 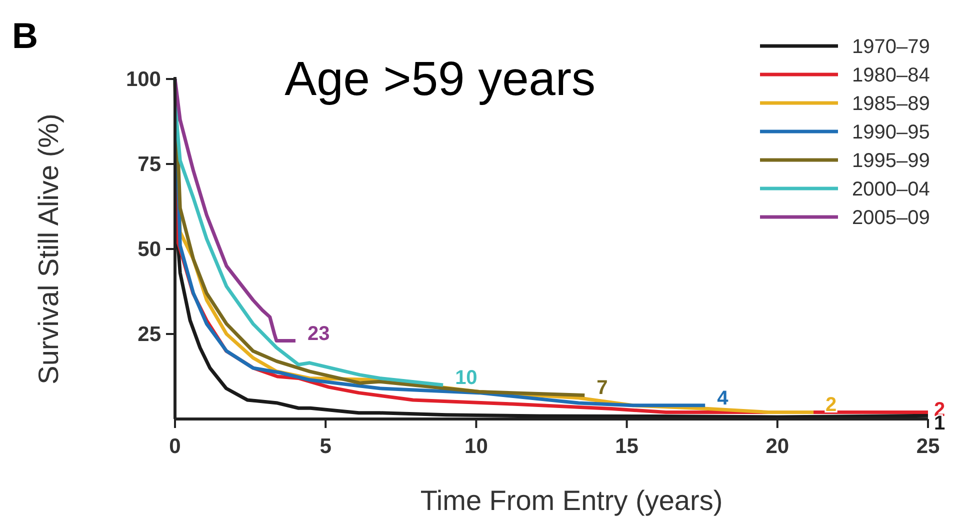 What do you see at coordinates (891, 104) in the screenshot?
I see `legend-label: 1985–89` at bounding box center [891, 104].